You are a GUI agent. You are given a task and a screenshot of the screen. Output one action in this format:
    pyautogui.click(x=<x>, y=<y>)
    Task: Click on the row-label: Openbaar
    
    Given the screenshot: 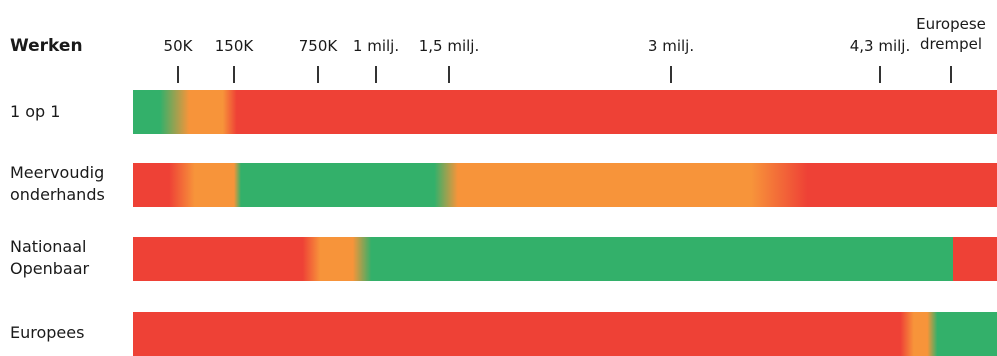 What is the action you would take?
    pyautogui.click(x=50, y=268)
    